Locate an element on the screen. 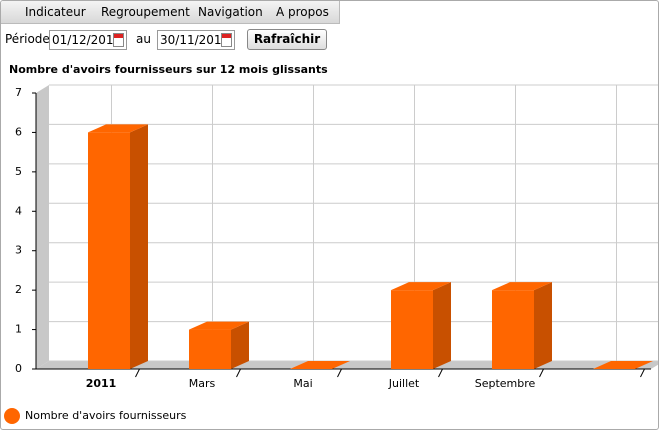  left-wall is located at coordinates (42, 227).